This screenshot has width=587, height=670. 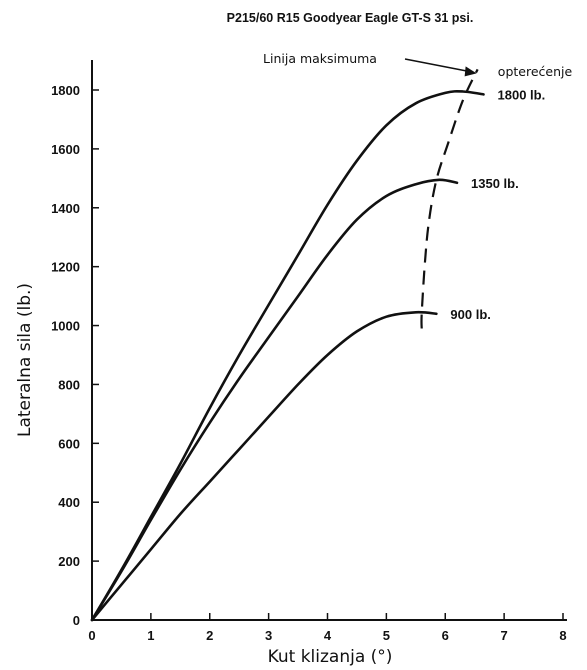 I want to click on y-tick-label: 0, so click(x=76, y=620).